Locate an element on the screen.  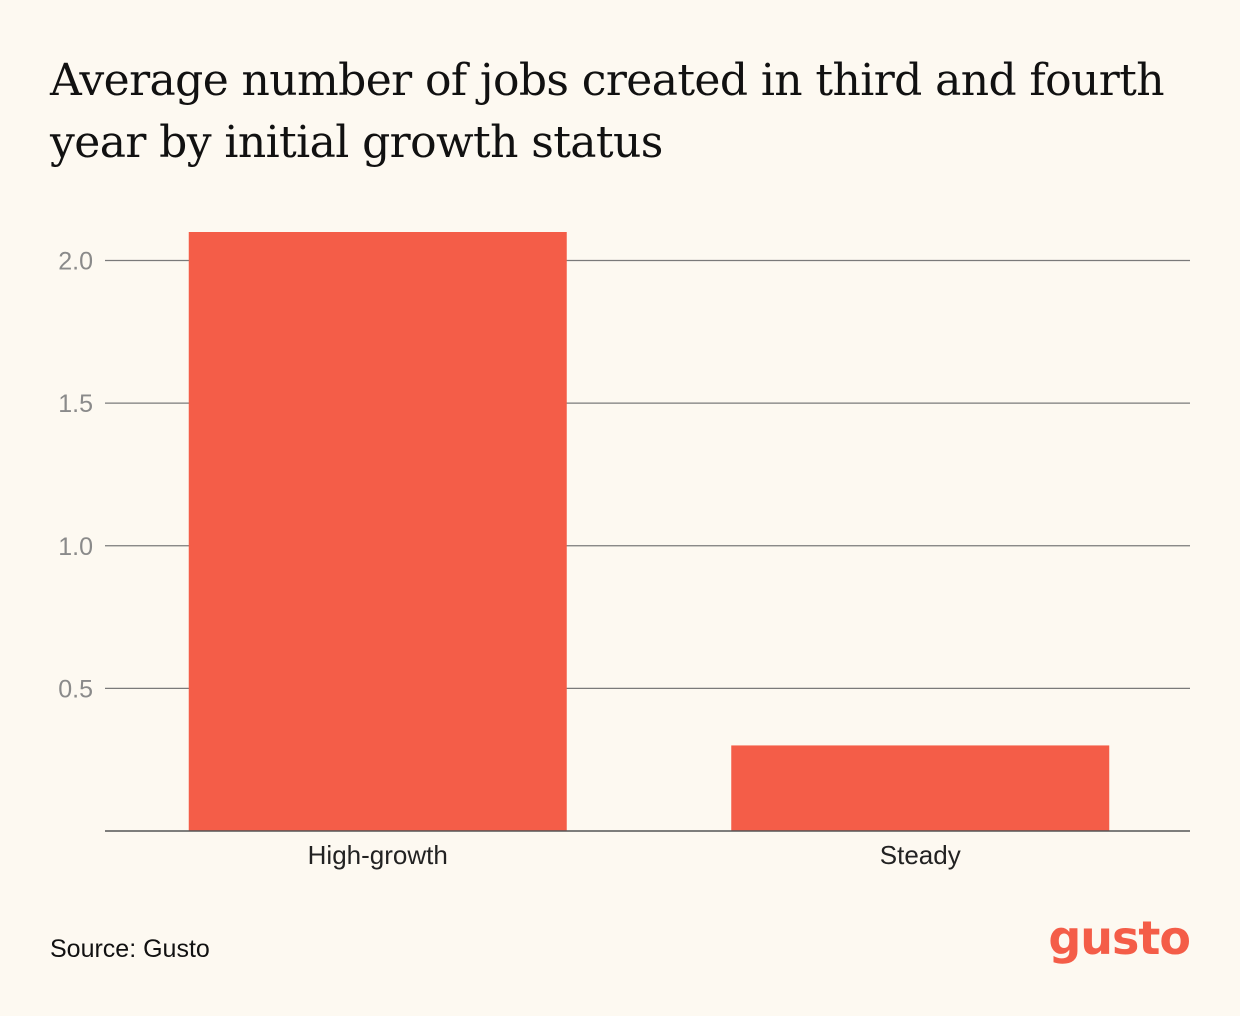
x-axis-category-labels: High-growth Steady is located at coordinates (634, 855).